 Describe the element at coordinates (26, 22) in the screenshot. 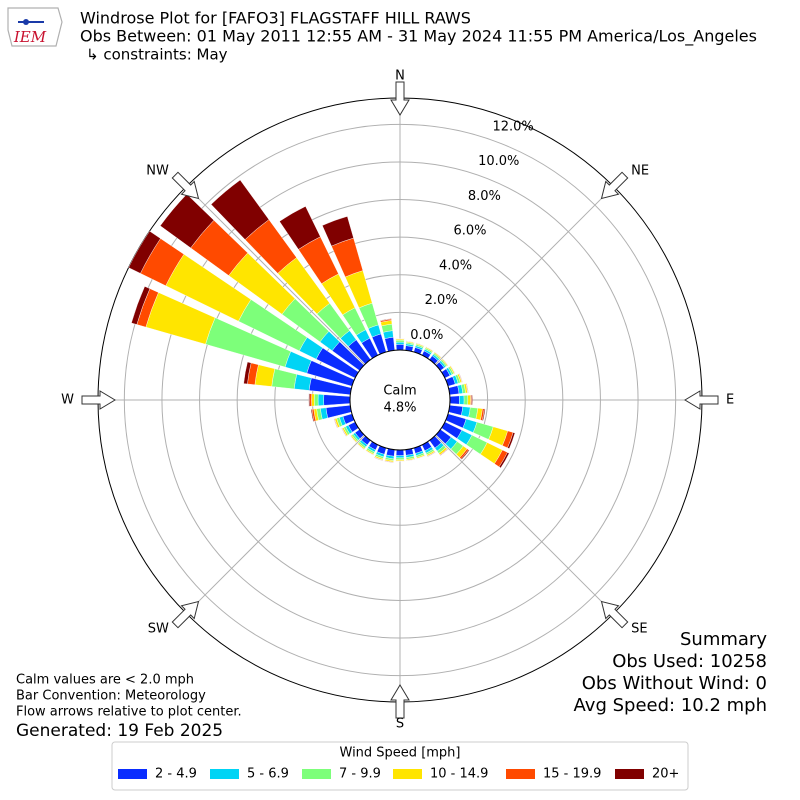

I see `logo-dot` at that location.